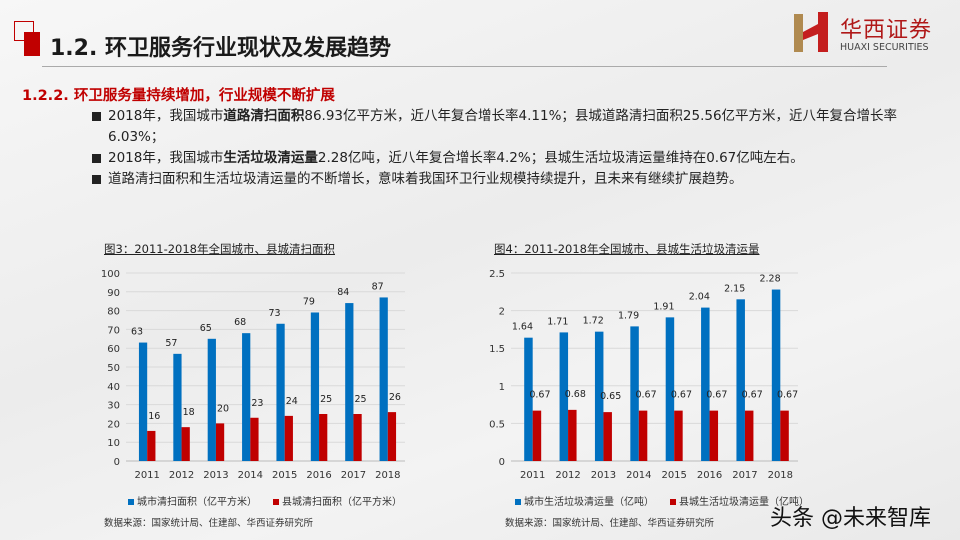 Image resolution: width=960 pixels, height=540 pixels. Describe the element at coordinates (811, 32) in the screenshot. I see `logo-mark-icon` at that location.